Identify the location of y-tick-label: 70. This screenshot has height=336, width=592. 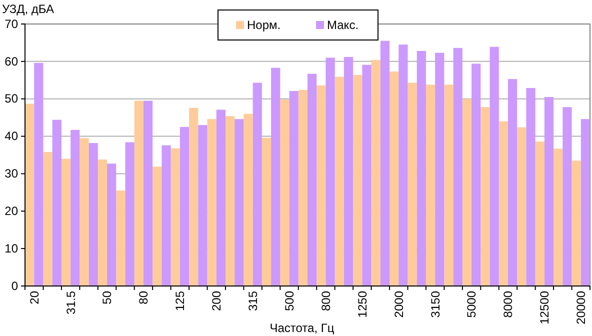
(11, 23).